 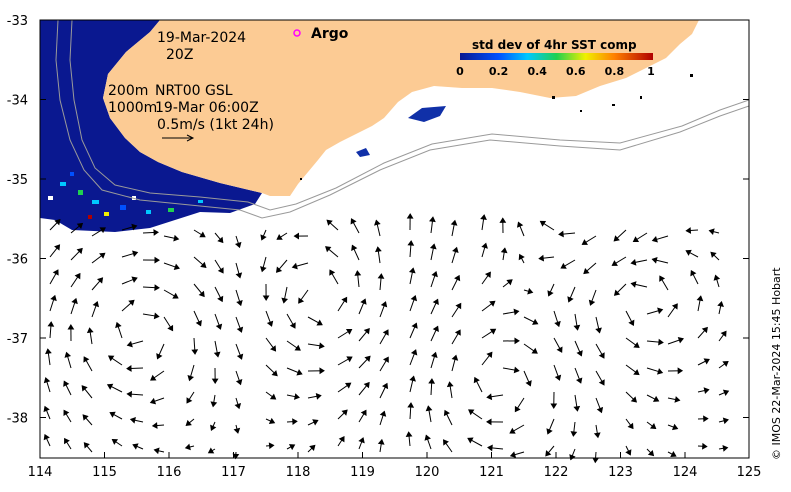 What do you see at coordinates (685, 472) in the screenshot?
I see `lon-tick-label: 124` at bounding box center [685, 472].